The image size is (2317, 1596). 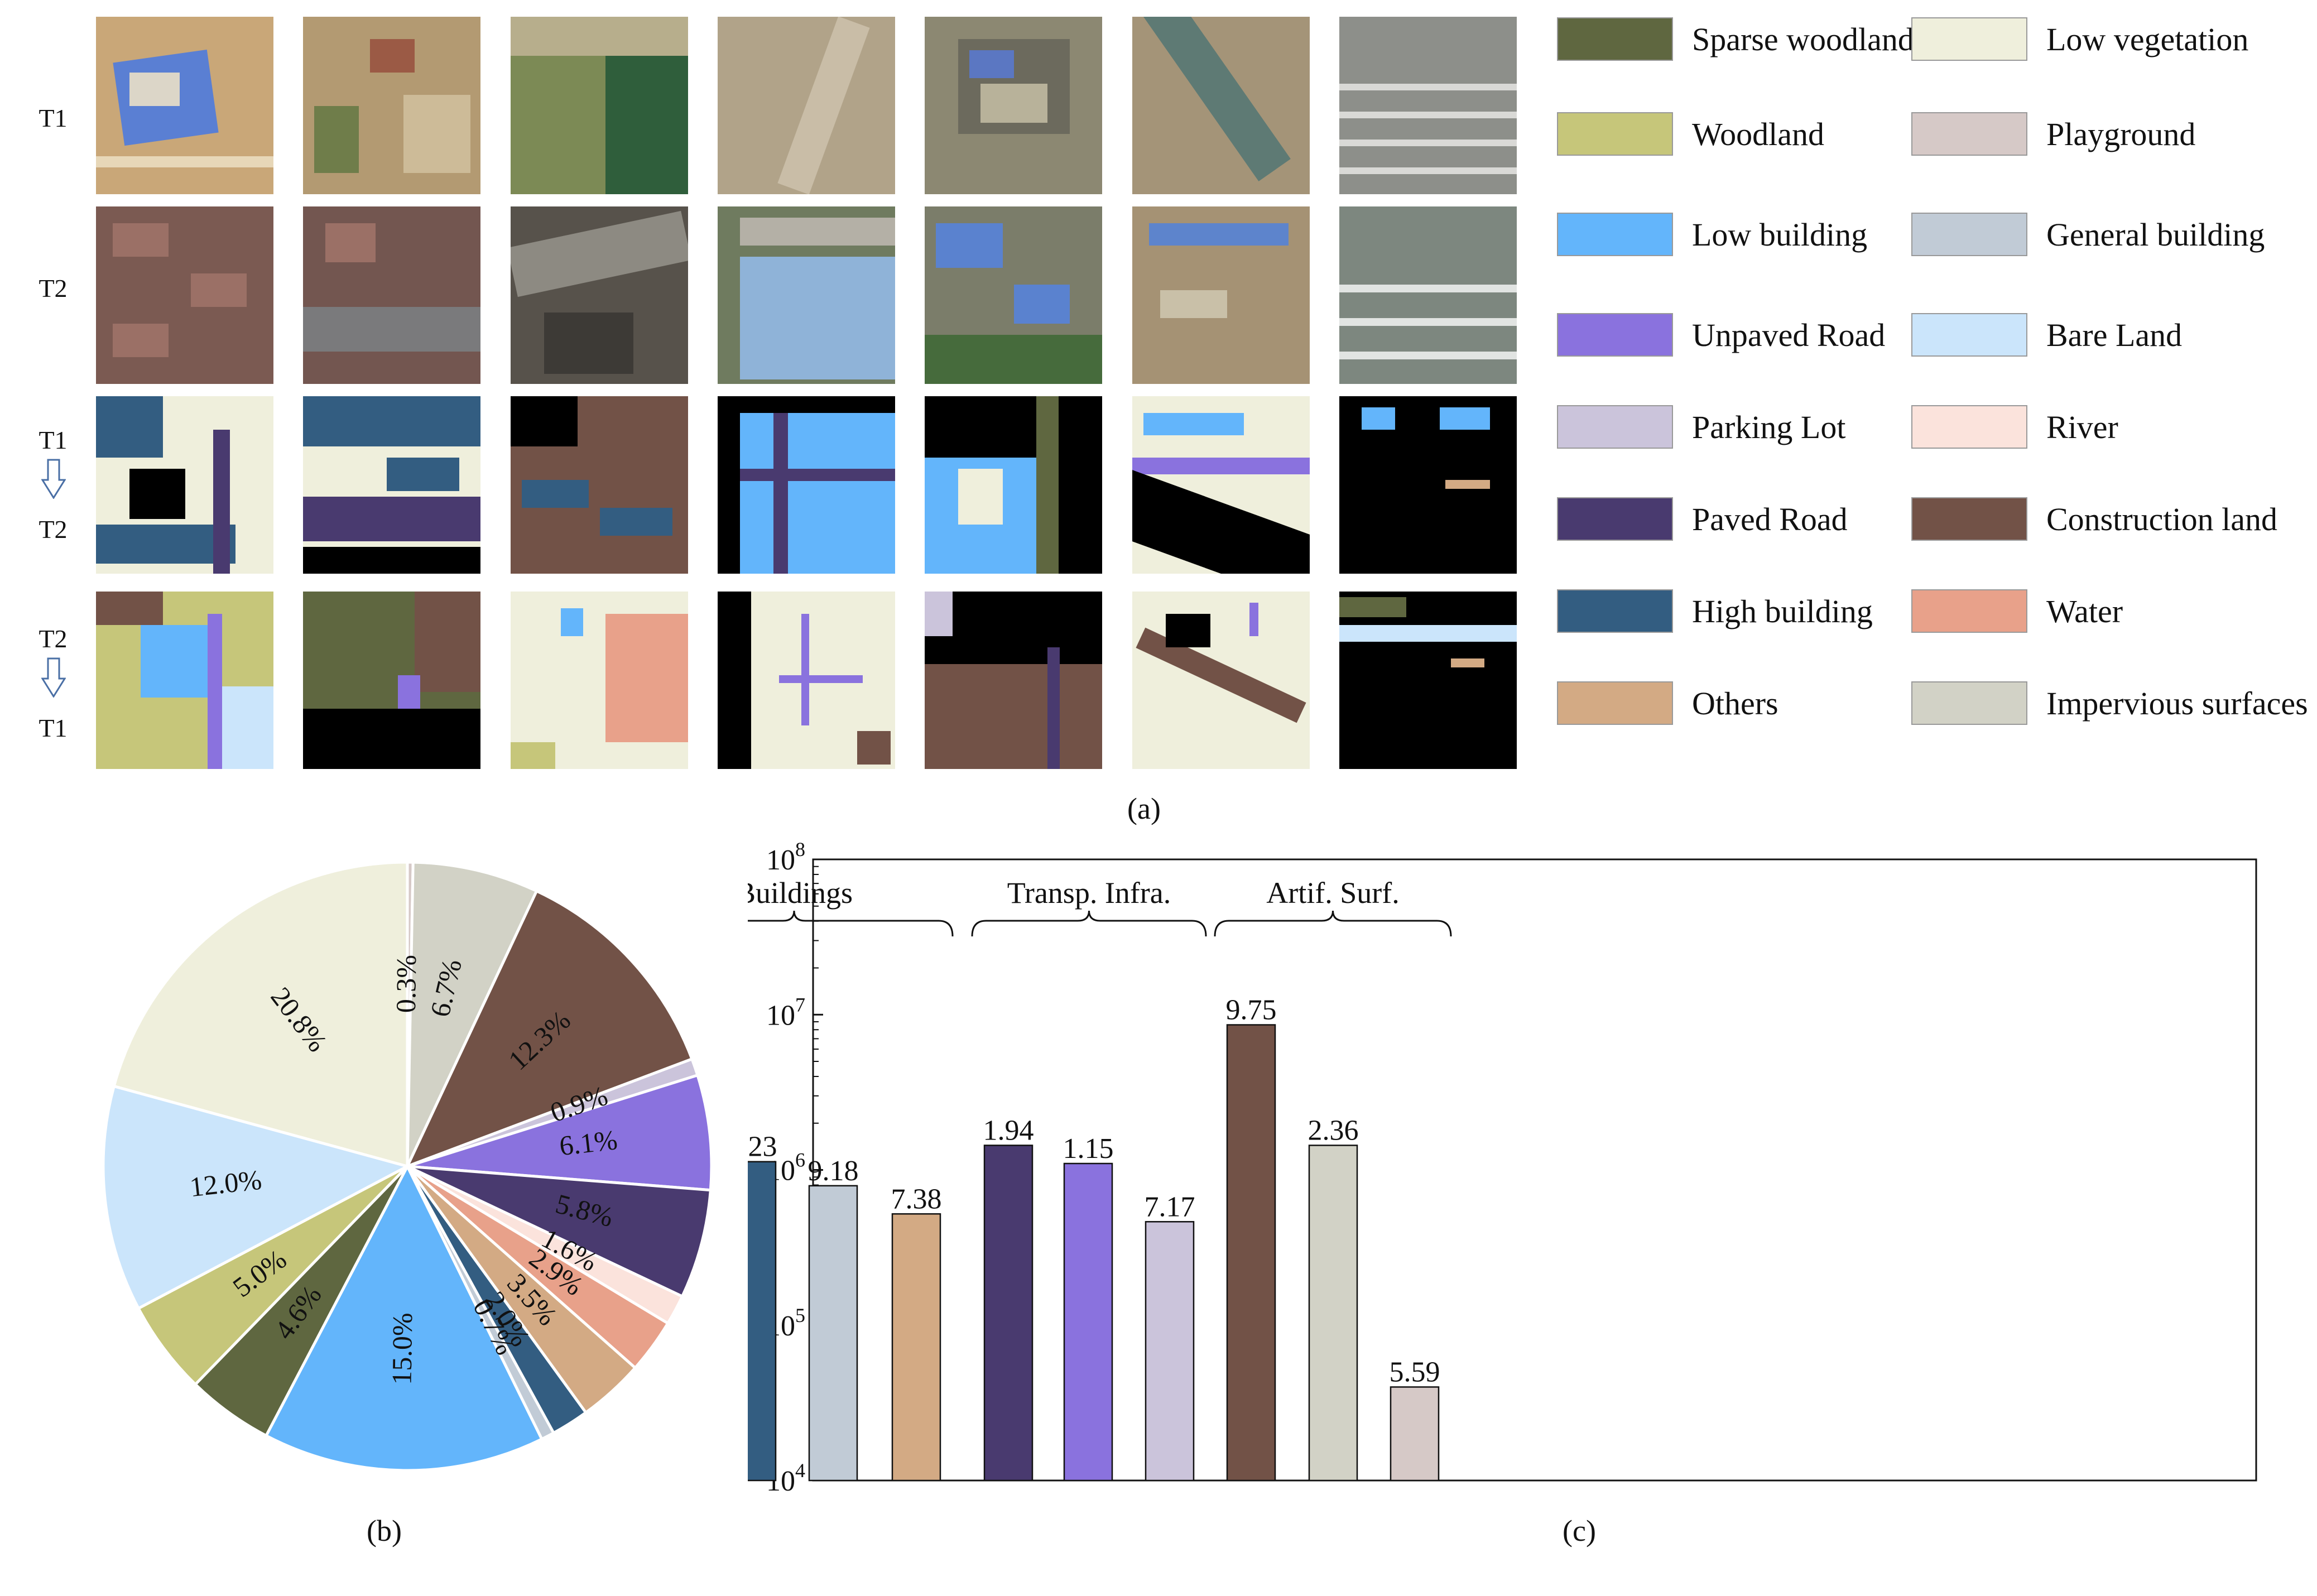 I want to click on legend-item: Playground, so click(x=2053, y=133).